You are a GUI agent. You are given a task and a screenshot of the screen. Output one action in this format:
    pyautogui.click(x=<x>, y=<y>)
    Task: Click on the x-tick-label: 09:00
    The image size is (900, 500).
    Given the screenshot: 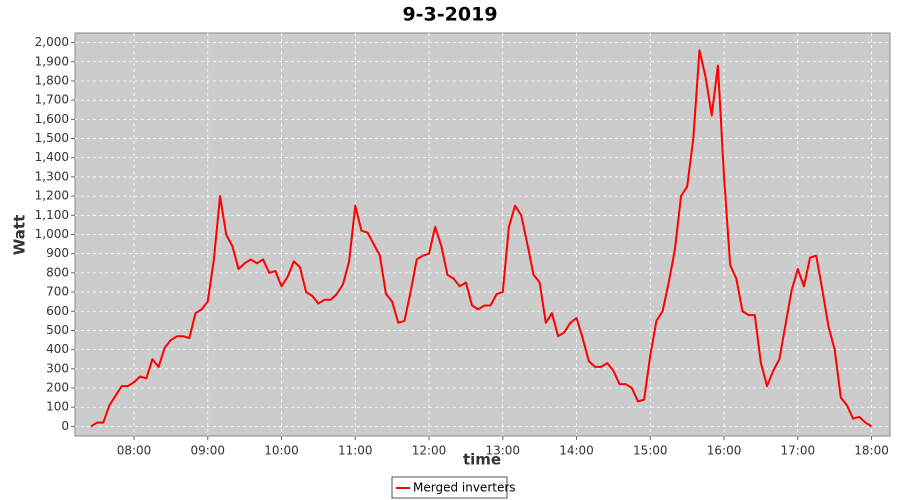 What is the action you would take?
    pyautogui.click(x=207, y=451)
    